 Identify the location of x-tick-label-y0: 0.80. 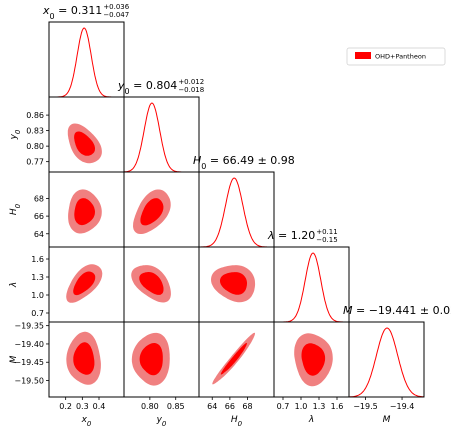
(150, 406).